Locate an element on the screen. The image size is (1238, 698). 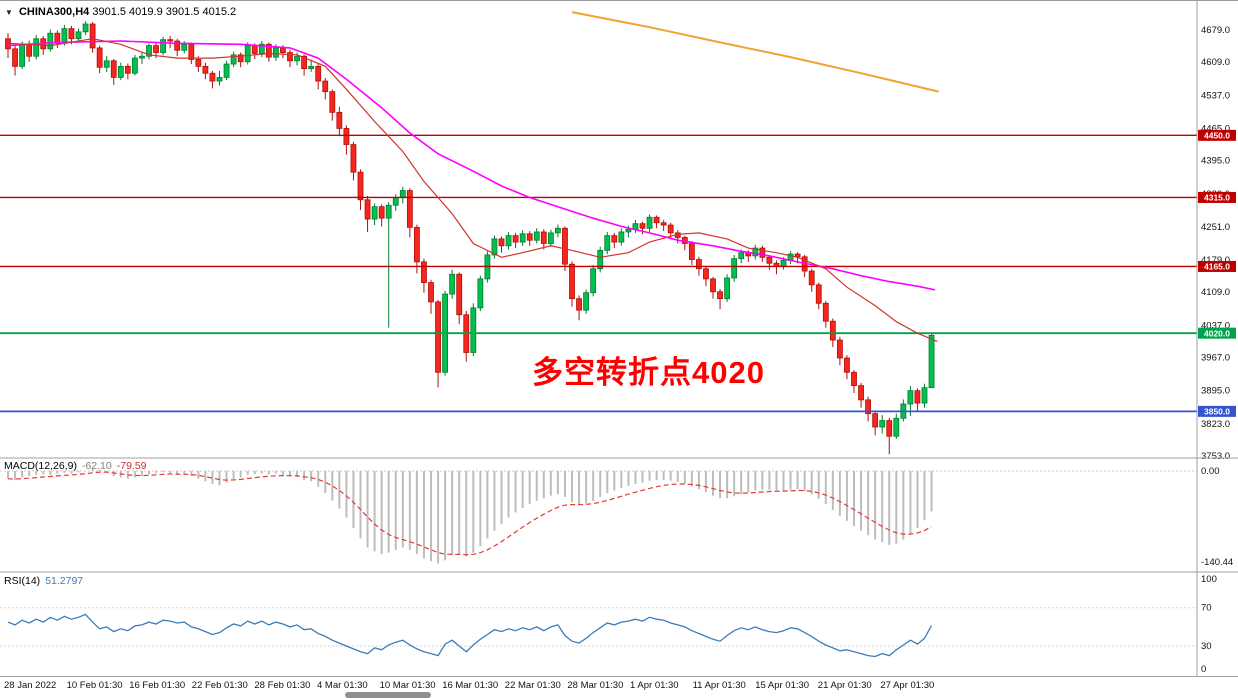
level-price-tags: 4450.0 4315.0 4165.0 4020.0 3850.0 is located at coordinates (1217, 273).